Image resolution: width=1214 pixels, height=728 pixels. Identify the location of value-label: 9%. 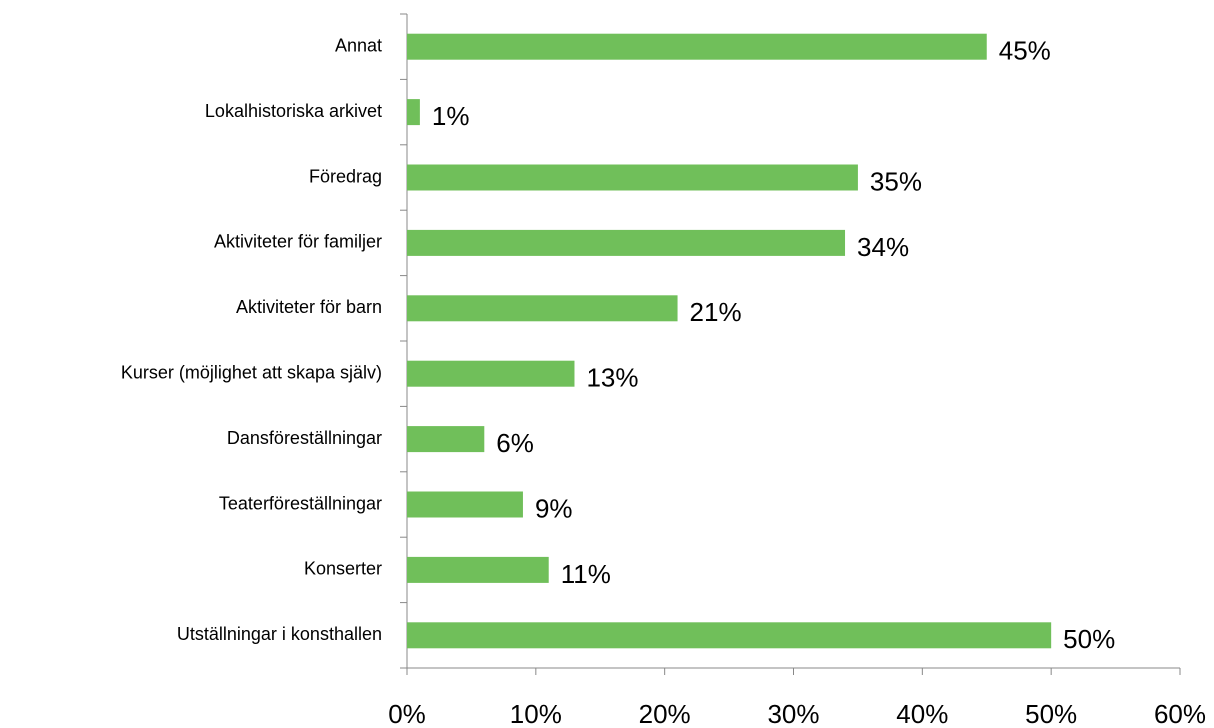
(554, 508).